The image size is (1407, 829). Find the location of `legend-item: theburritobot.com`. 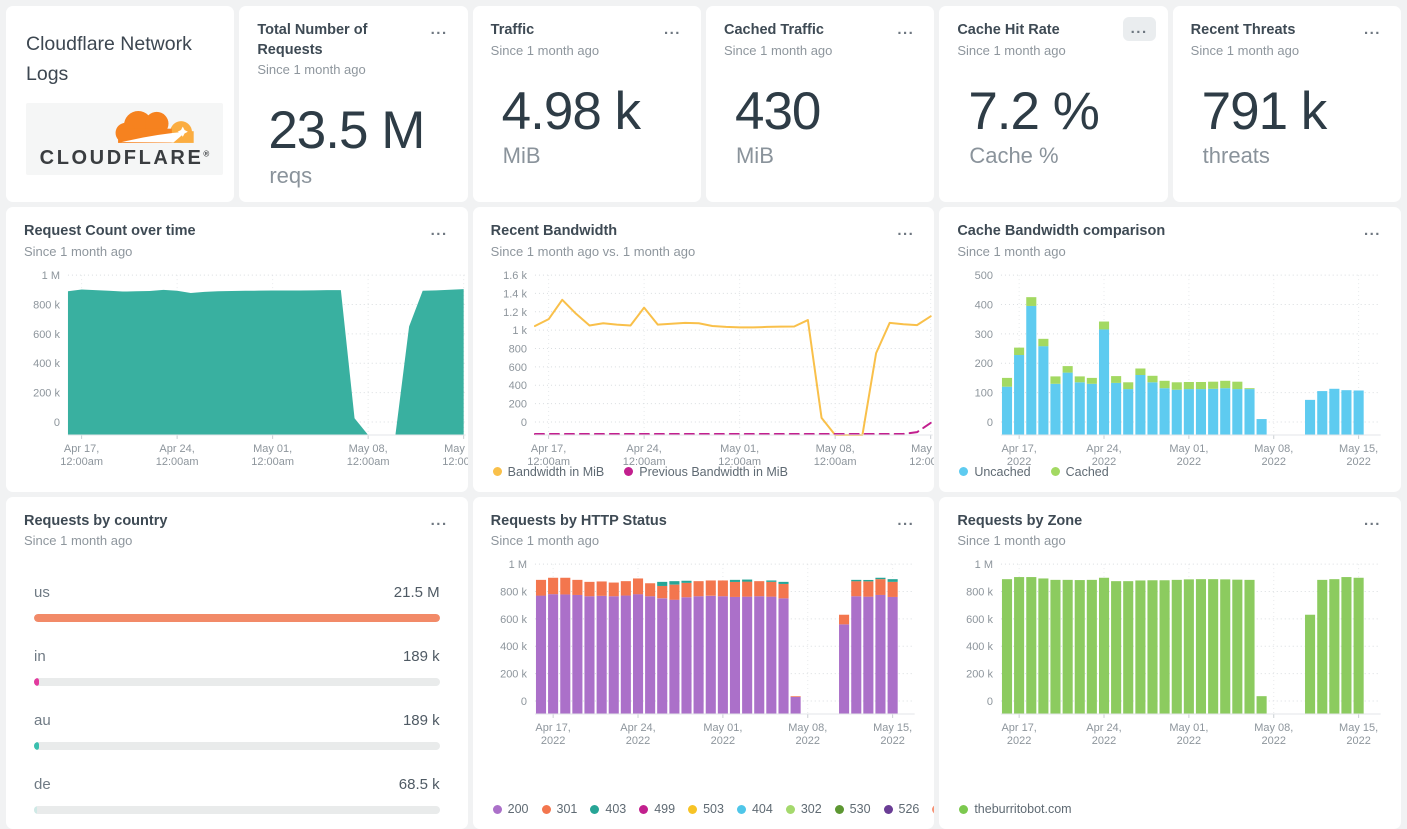

legend-item: theburritobot.com is located at coordinates (1015, 809).